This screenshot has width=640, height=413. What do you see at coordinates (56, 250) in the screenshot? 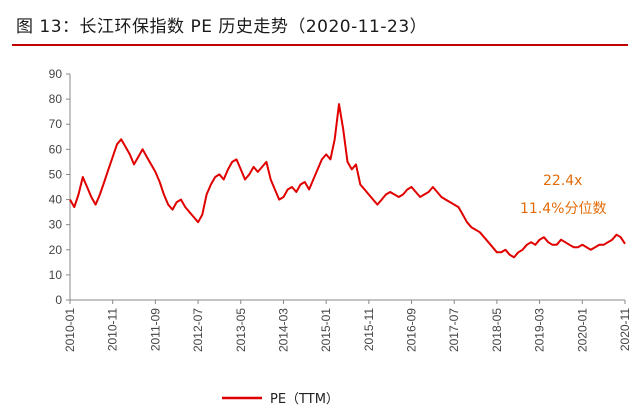
I see `y-tick-label: 20` at bounding box center [56, 250].